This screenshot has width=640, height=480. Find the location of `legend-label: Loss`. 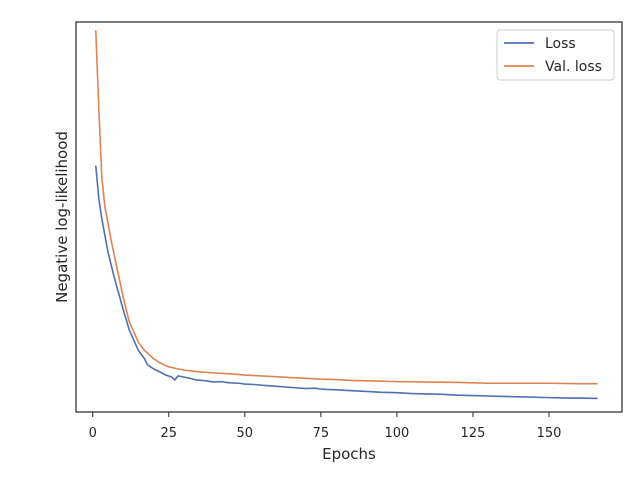

legend-label: Loss is located at coordinates (560, 44).